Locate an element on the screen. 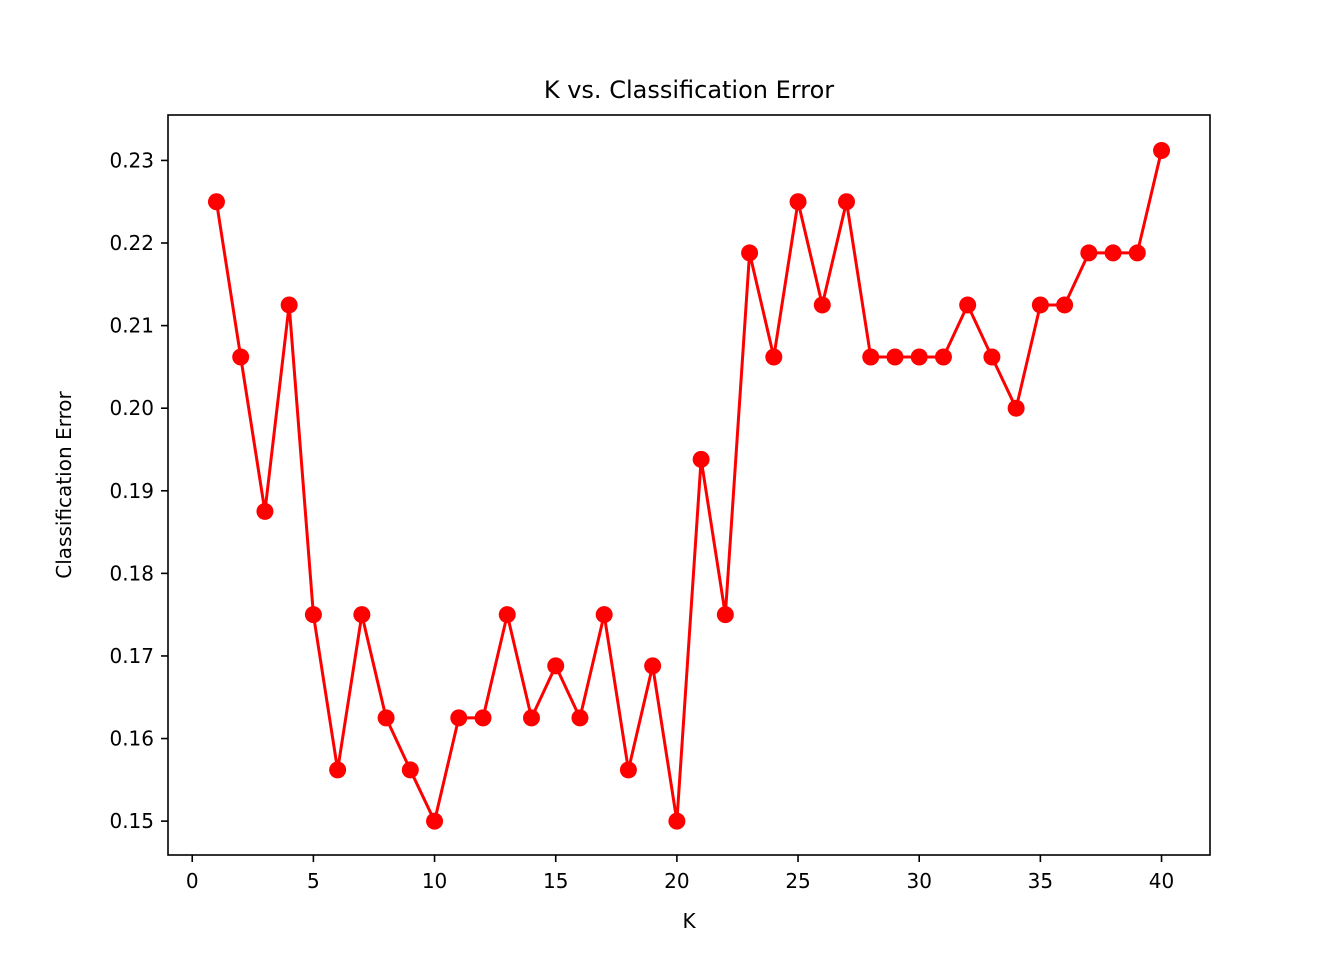 This screenshot has height=960, width=1344. x-tick-label: 0 is located at coordinates (192, 881).